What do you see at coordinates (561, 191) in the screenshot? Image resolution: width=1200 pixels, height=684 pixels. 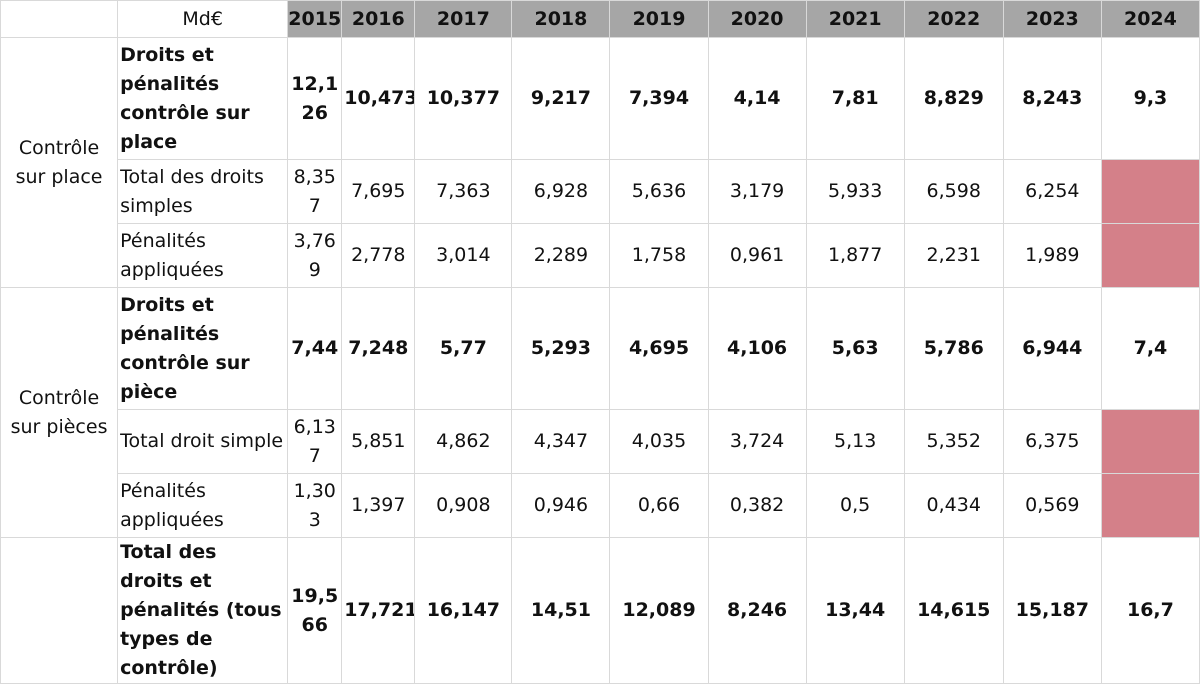 I see `value-cell: 6,928` at bounding box center [561, 191].